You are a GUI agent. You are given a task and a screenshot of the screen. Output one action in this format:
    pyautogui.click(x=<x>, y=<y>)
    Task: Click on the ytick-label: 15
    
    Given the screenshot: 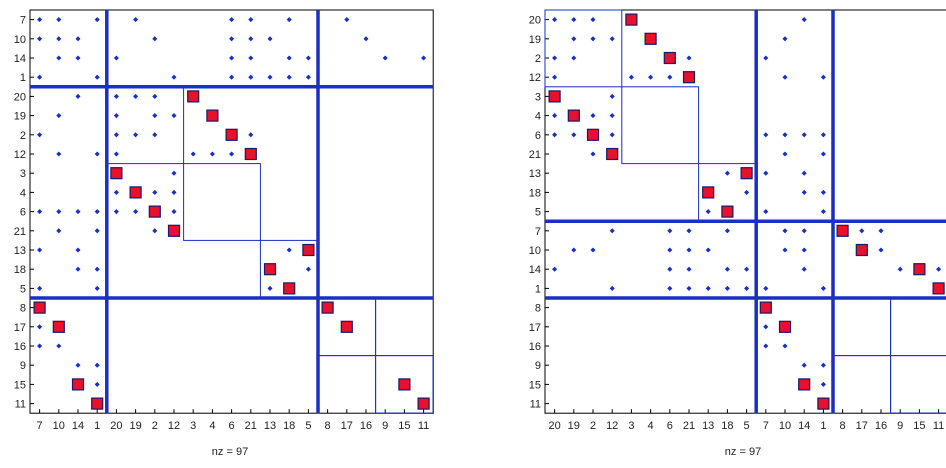 What is the action you would take?
    pyautogui.click(x=20, y=385)
    